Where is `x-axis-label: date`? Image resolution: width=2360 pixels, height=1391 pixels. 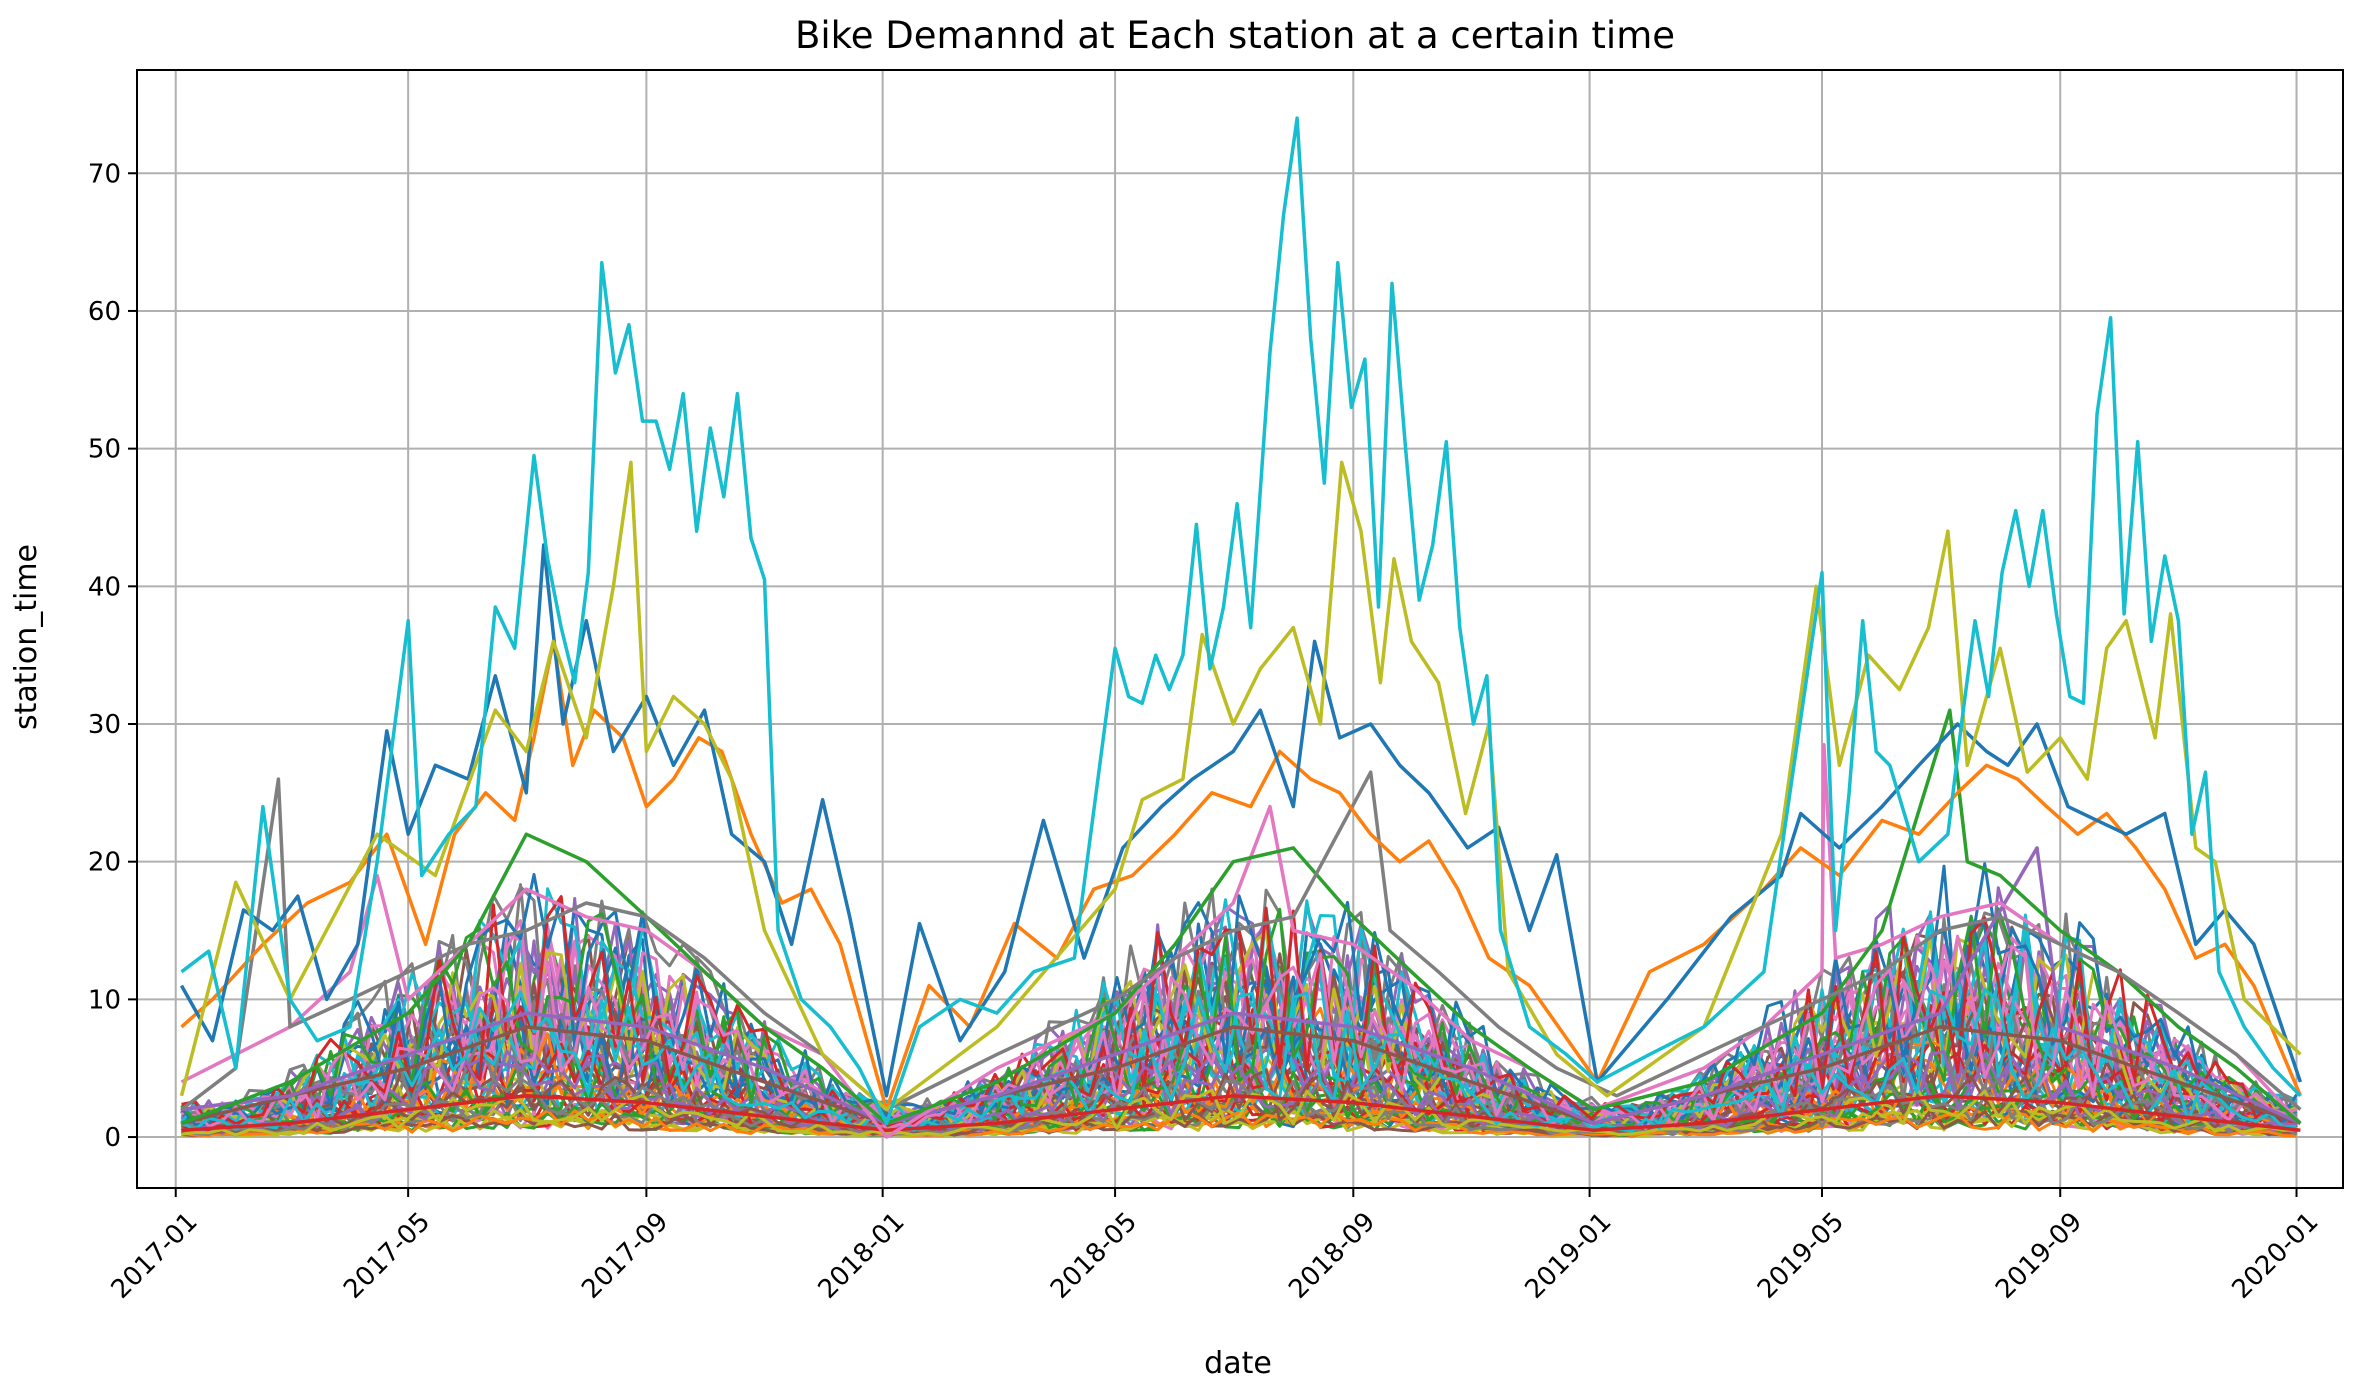 x-axis-label: date is located at coordinates (1238, 1363).